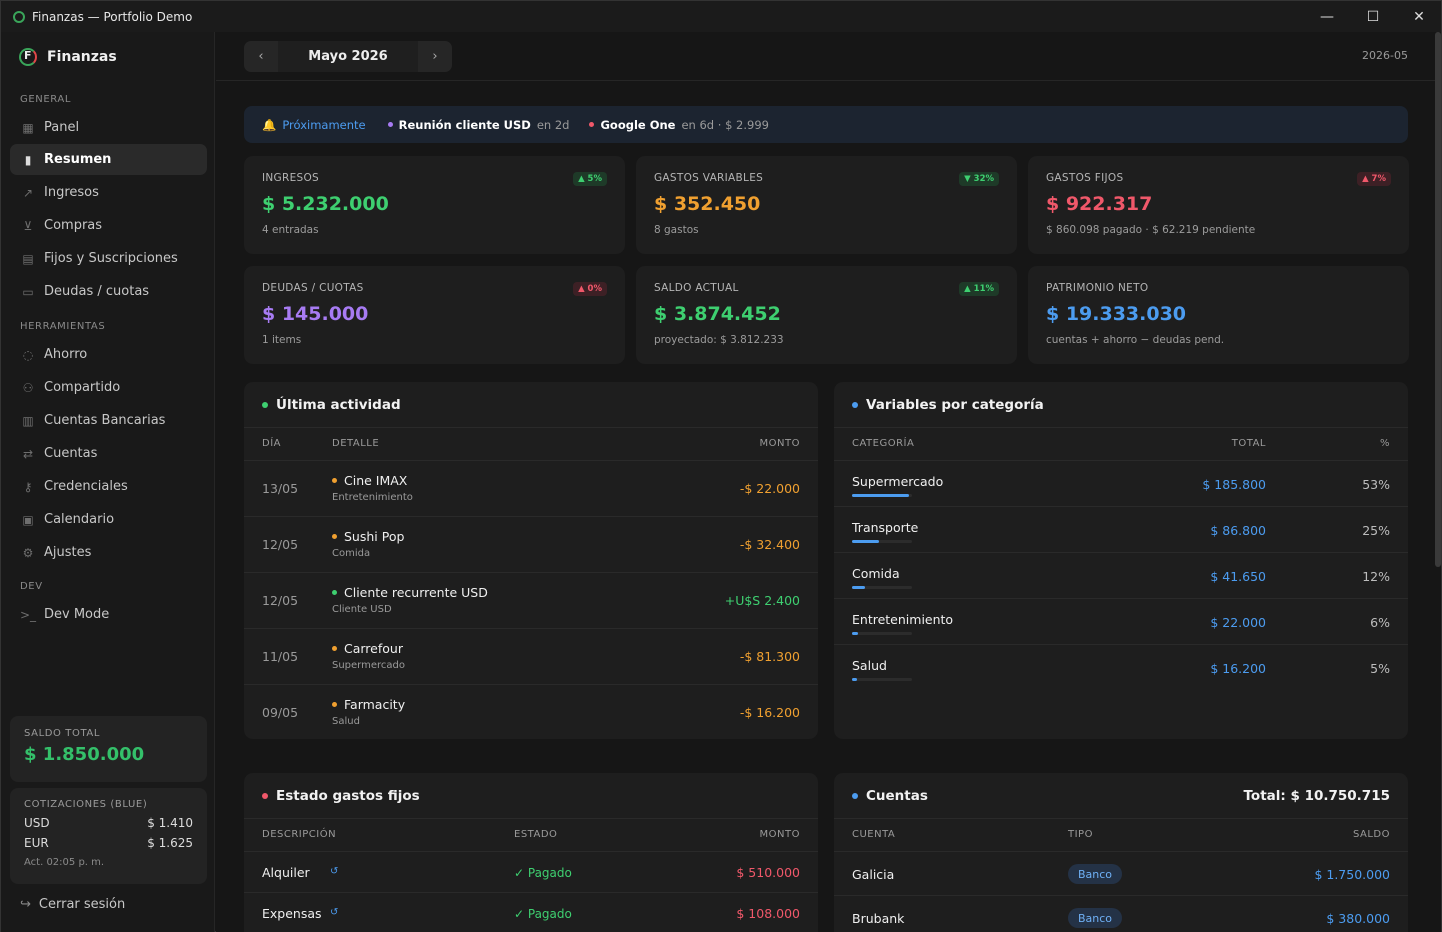  I want to click on sidebar-item-cuentas: ⇄ Cuentas, so click(108, 453).